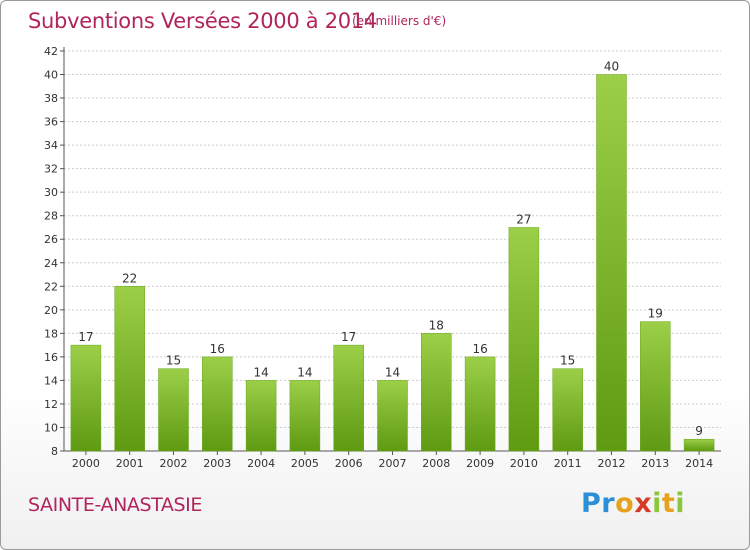 The width and height of the screenshot is (750, 550). Describe the element at coordinates (436, 392) in the screenshot. I see `bar-2008` at that location.